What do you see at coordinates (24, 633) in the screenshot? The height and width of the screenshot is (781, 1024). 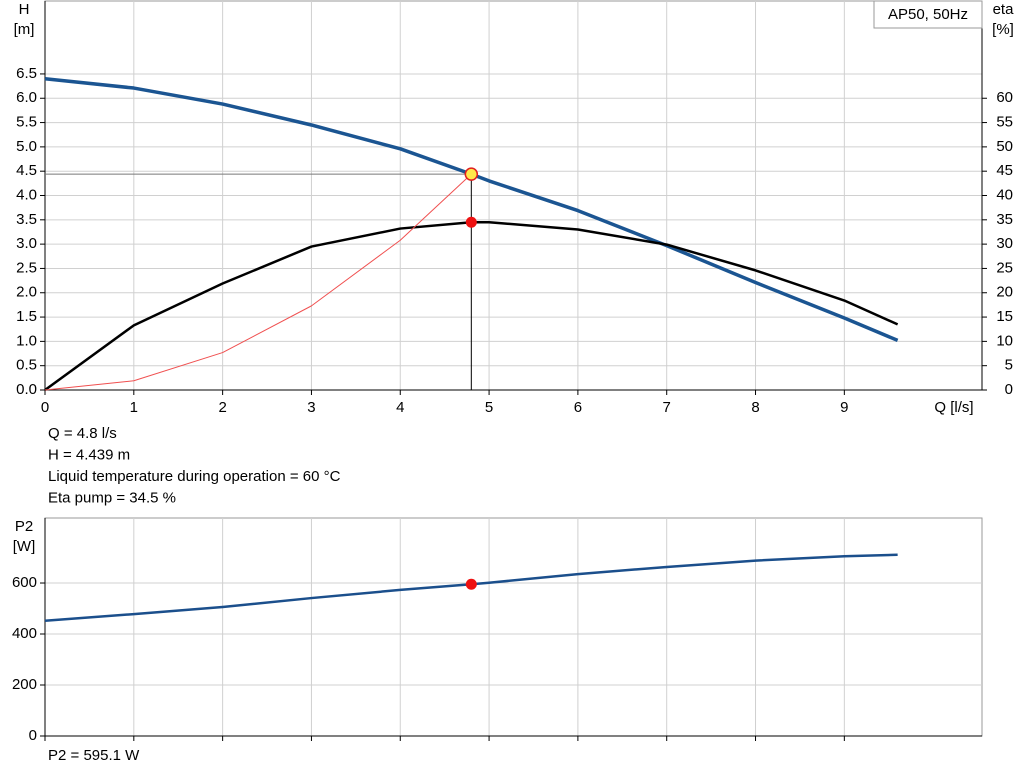 I see `y-tick-label: 400` at bounding box center [24, 633].